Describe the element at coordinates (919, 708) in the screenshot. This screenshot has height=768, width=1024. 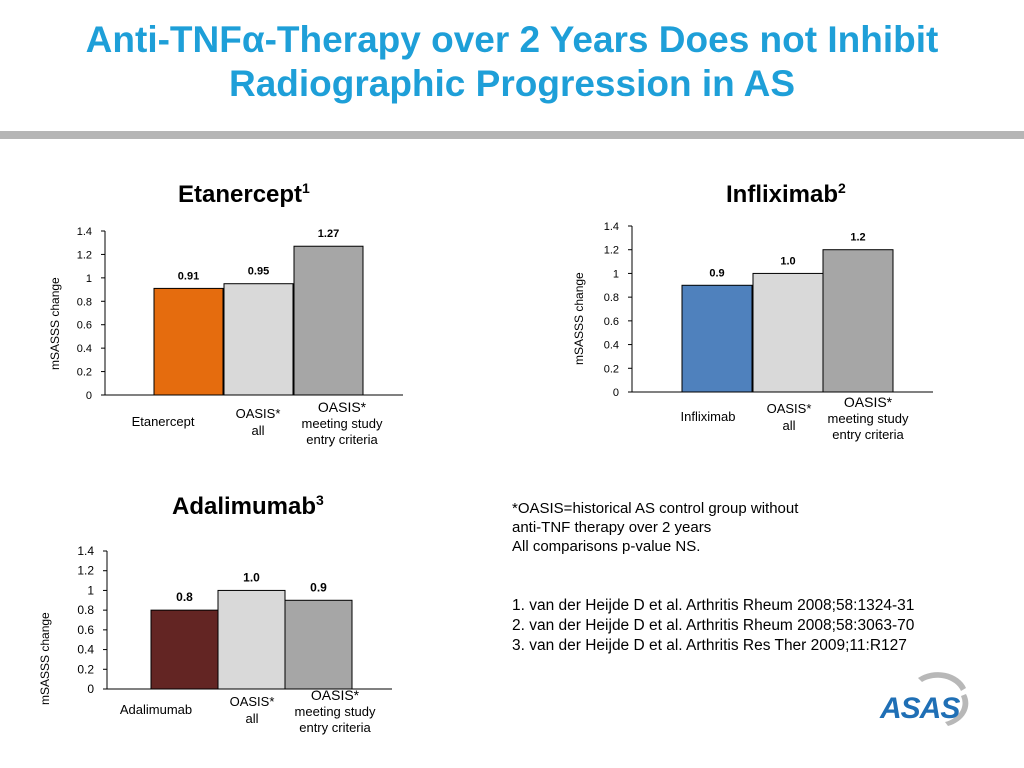
I see `svg-text: ASAS` at that location.